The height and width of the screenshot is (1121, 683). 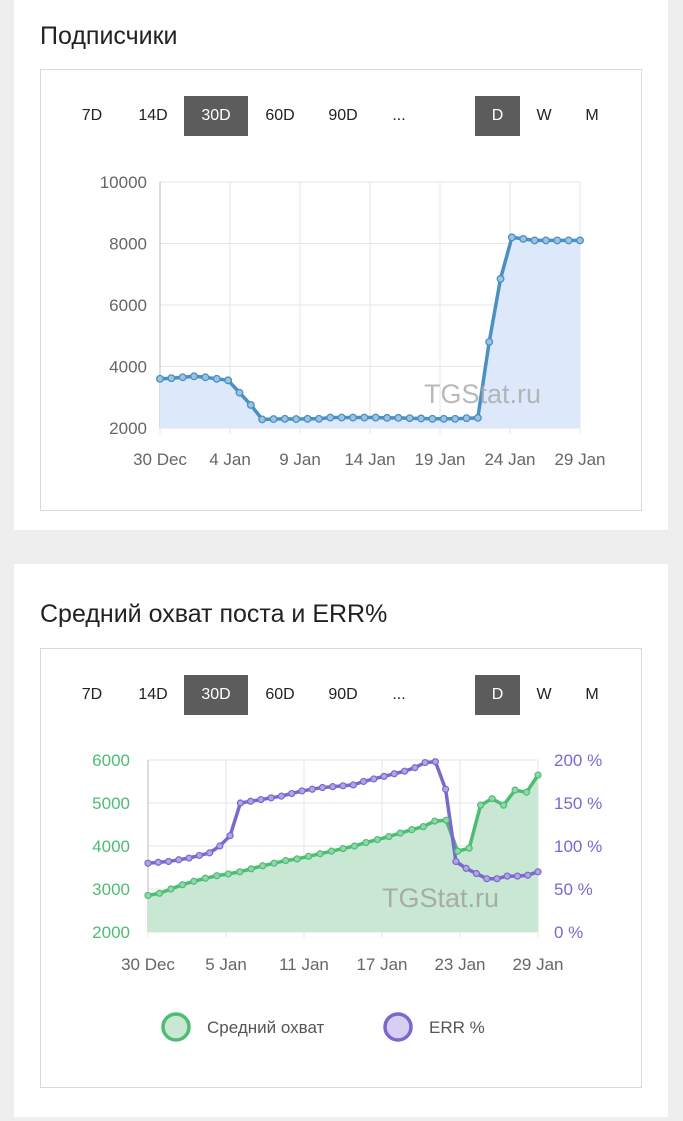 I want to click on x-tick-label: 4 Jan, so click(x=230, y=459).